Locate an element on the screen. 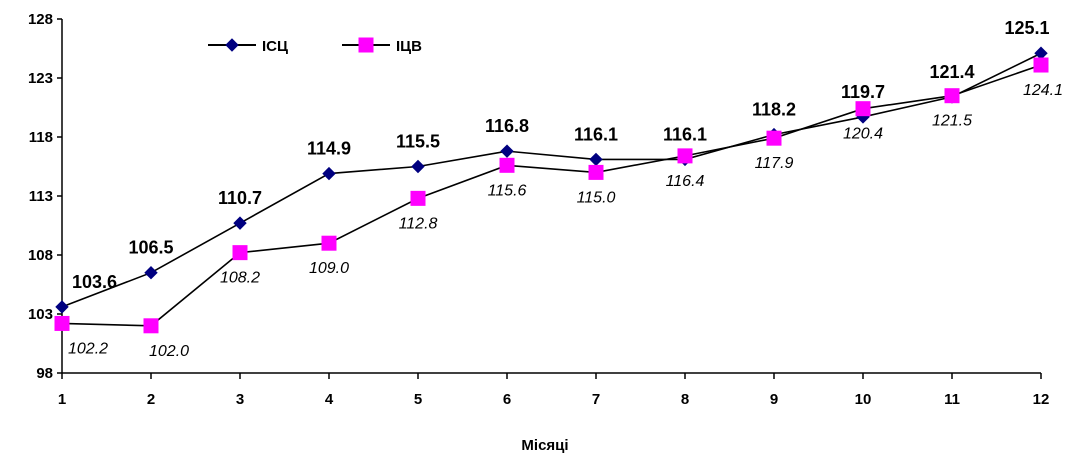 This screenshot has width=1074, height=456. data-label-ics: 118.2 is located at coordinates (774, 110).